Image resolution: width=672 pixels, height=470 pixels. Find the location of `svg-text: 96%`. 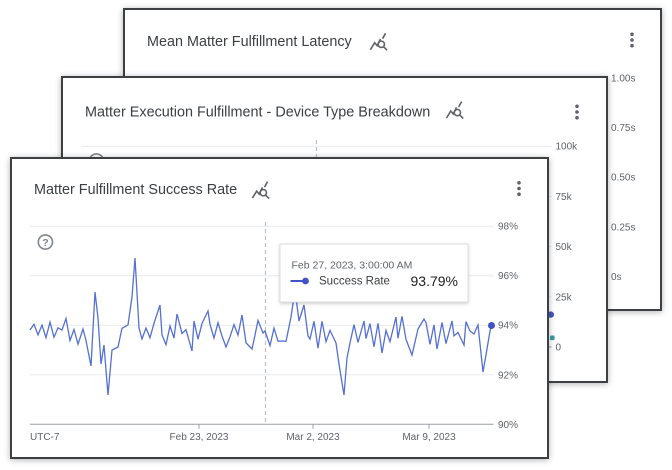

svg-text: 96% is located at coordinates (508, 276).